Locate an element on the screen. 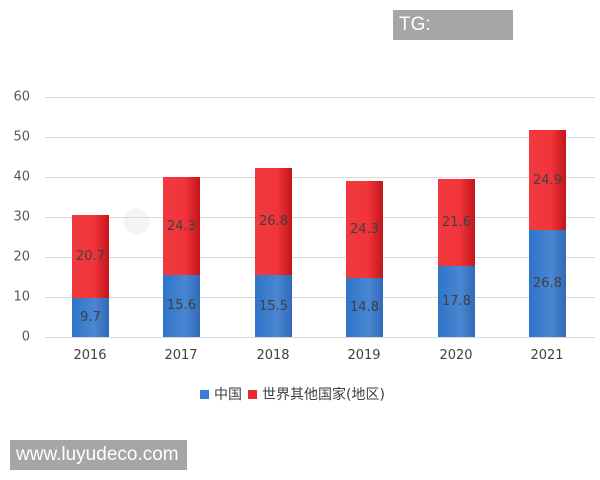 This screenshot has height=480, width=600. bar-2020: 21.6 17.8 is located at coordinates (456, 258).